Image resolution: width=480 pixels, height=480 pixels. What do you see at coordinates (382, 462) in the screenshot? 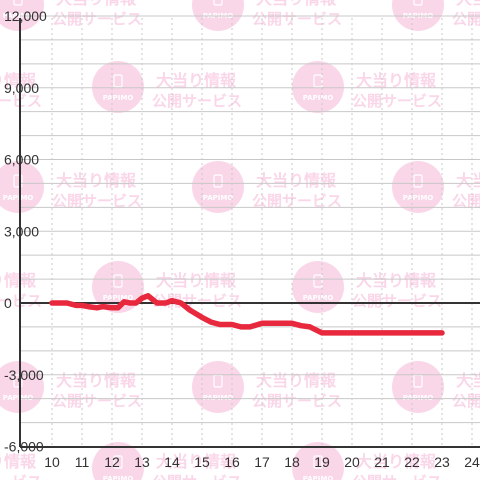
I see `x-tick-label: 21` at bounding box center [382, 462].